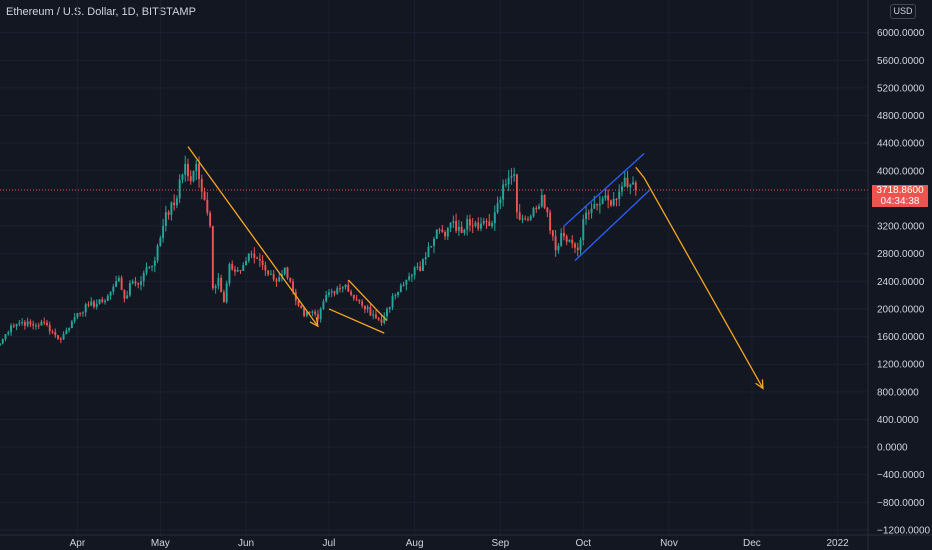  What do you see at coordinates (901, 503) in the screenshot?
I see `y-tick-label: −800.0000` at bounding box center [901, 503].